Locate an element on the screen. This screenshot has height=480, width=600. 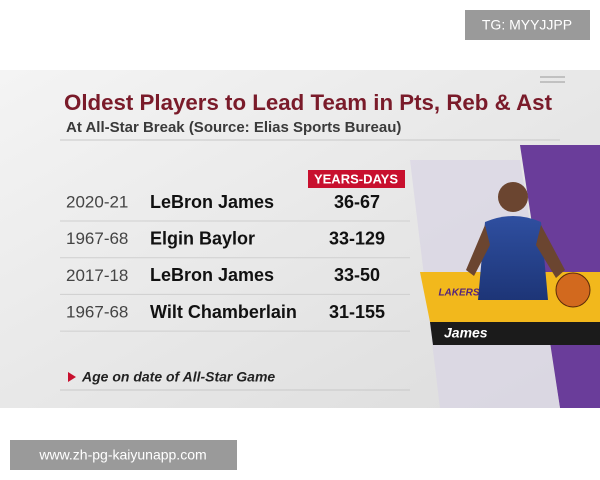
age: 33-129 is located at coordinates (357, 238).